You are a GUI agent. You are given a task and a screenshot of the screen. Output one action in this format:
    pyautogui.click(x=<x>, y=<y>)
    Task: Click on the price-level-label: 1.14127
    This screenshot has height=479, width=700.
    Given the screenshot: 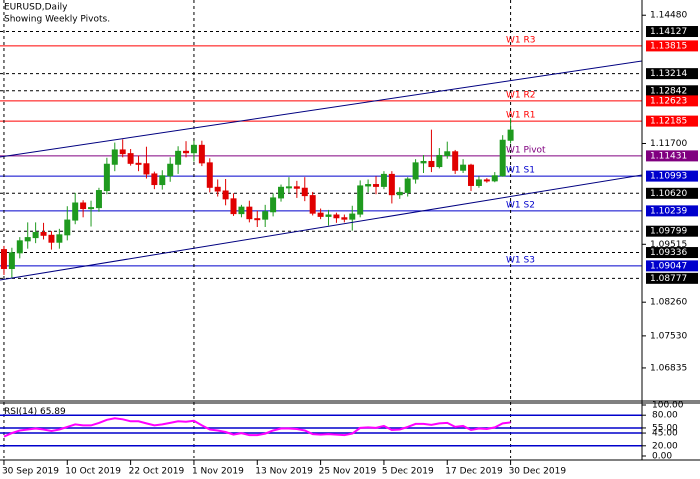 What is the action you would take?
    pyautogui.click(x=668, y=32)
    